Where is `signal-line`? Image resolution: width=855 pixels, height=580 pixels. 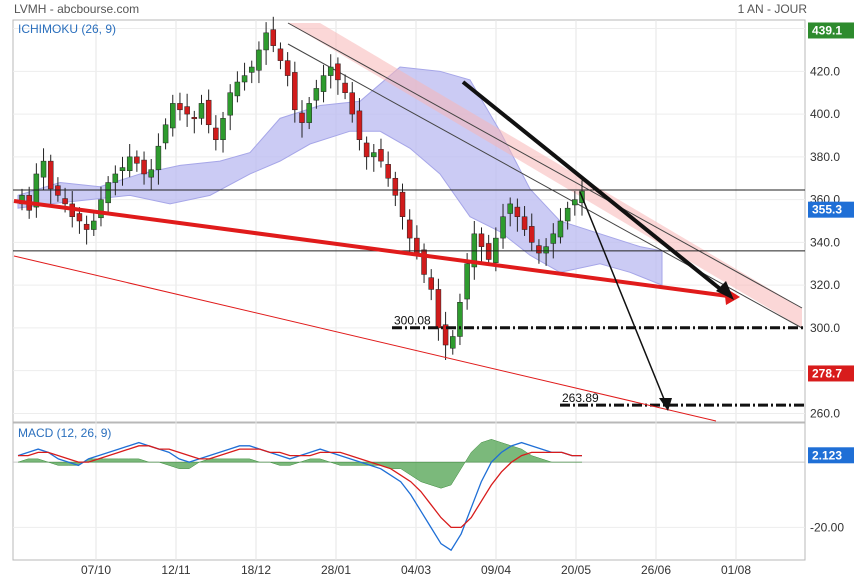
signal-line is located at coordinates (300, 487).